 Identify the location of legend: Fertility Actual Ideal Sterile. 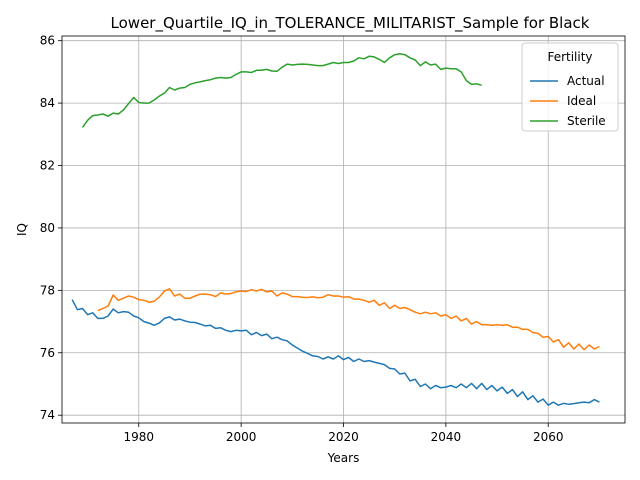
(570, 87).